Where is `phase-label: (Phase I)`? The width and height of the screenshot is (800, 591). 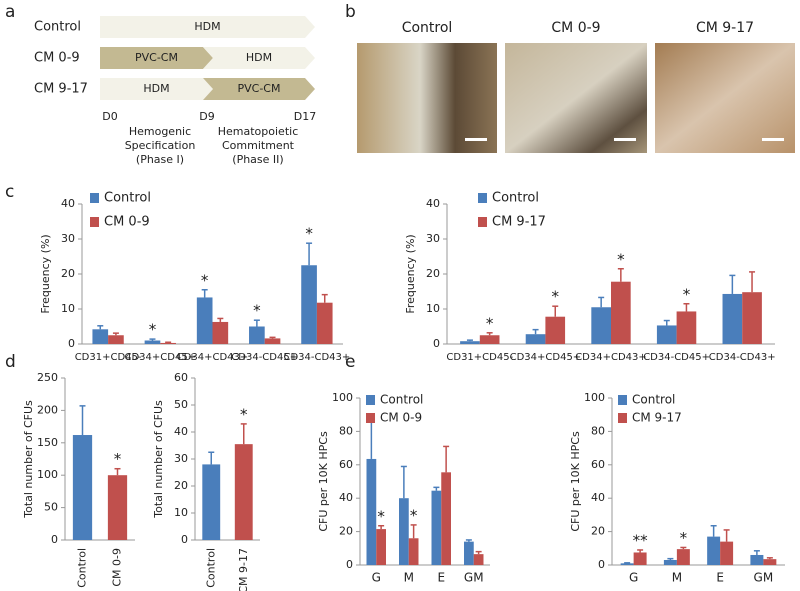
phase-label: (Phase I) is located at coordinates (160, 159).